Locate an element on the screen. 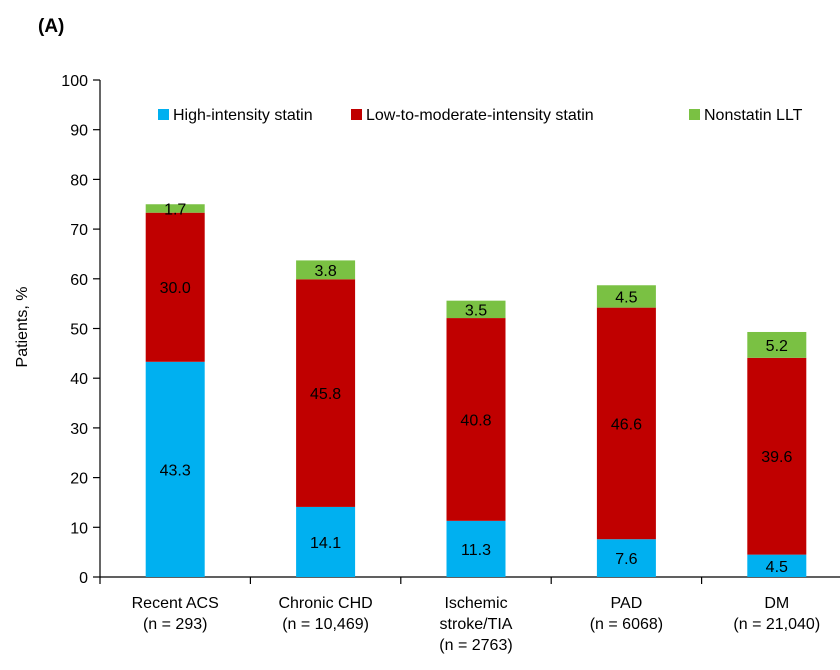 The width and height of the screenshot is (840, 670). legend-label: Low-to-moderate-intensity statin is located at coordinates (480, 115).